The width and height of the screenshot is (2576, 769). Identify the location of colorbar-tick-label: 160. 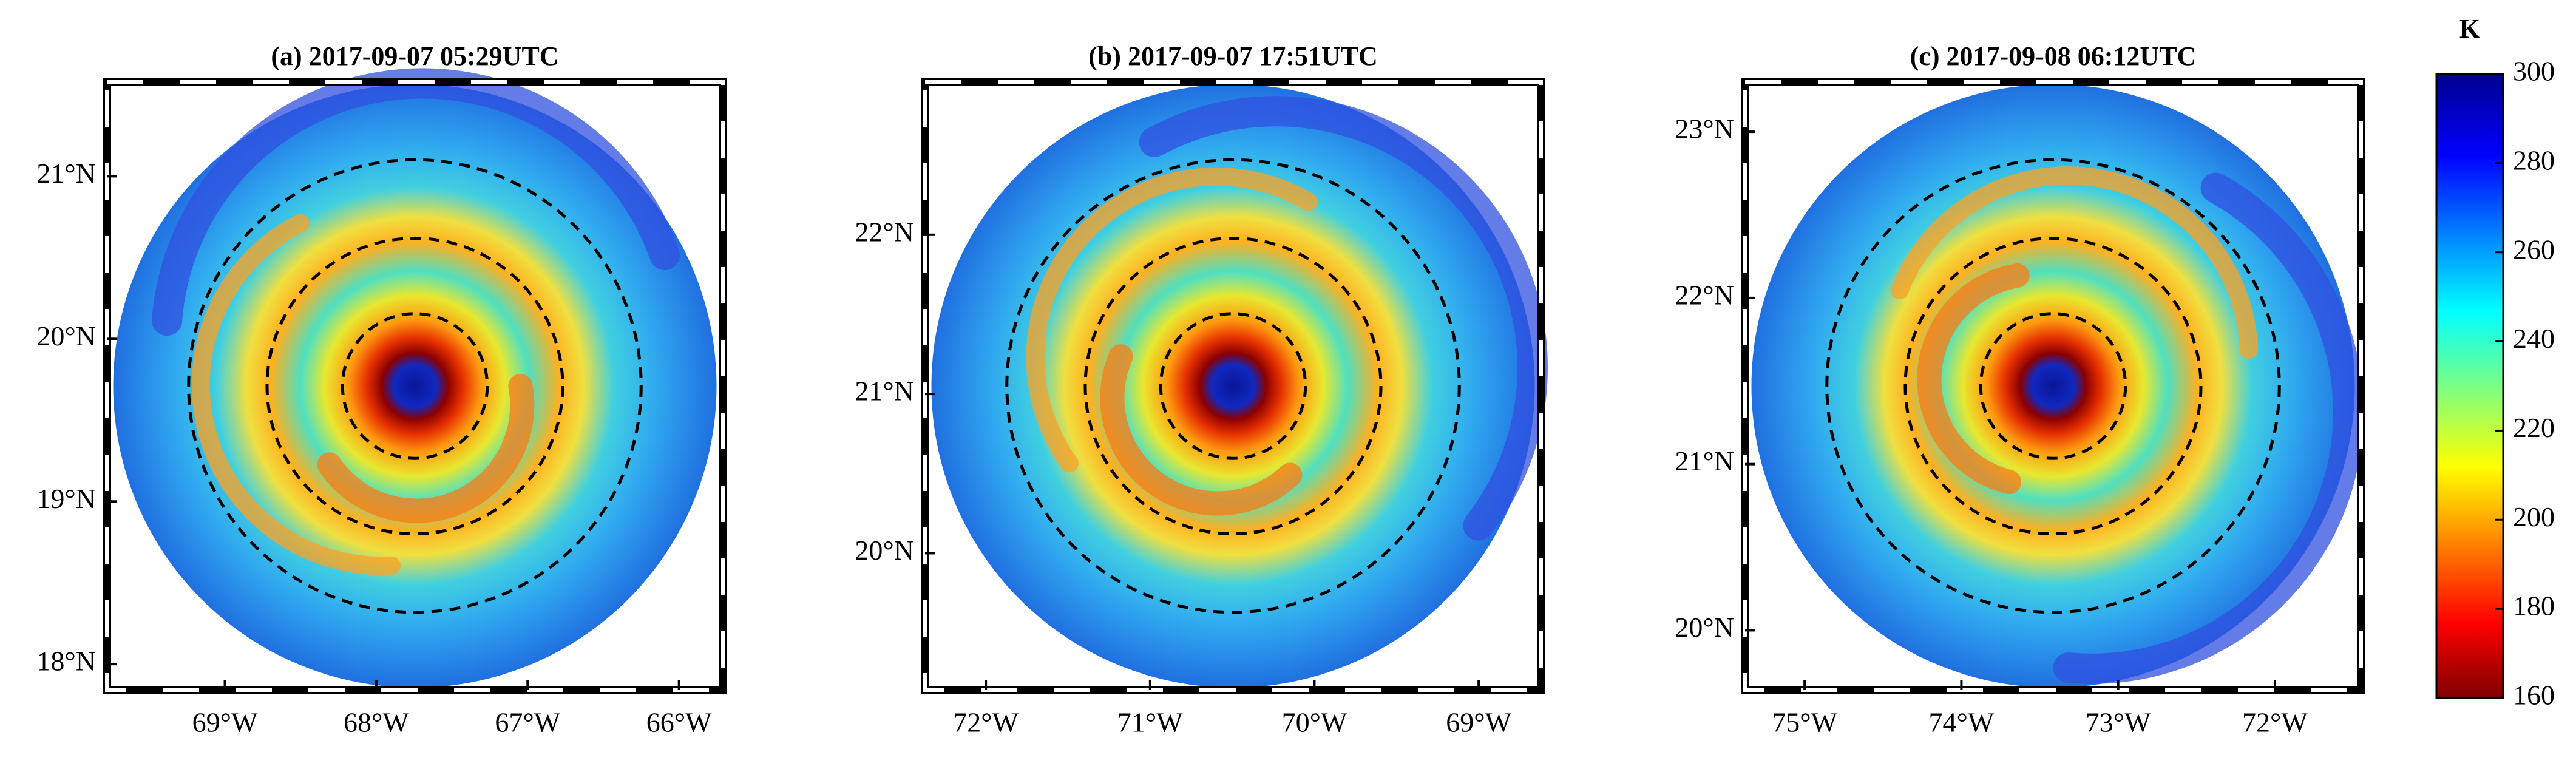
(2534, 695).